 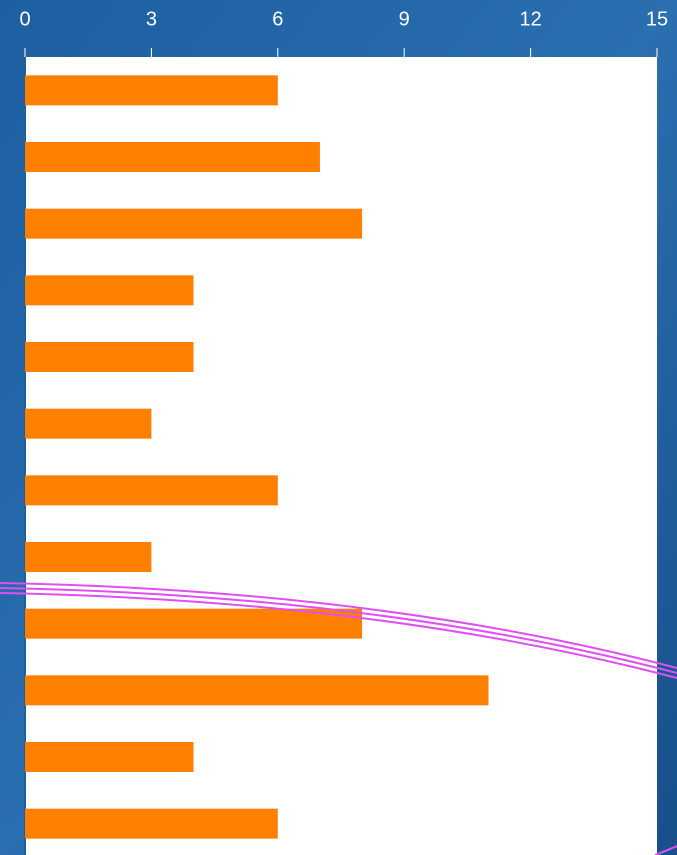 I want to click on x-tick-label: 12, so click(x=530, y=19).